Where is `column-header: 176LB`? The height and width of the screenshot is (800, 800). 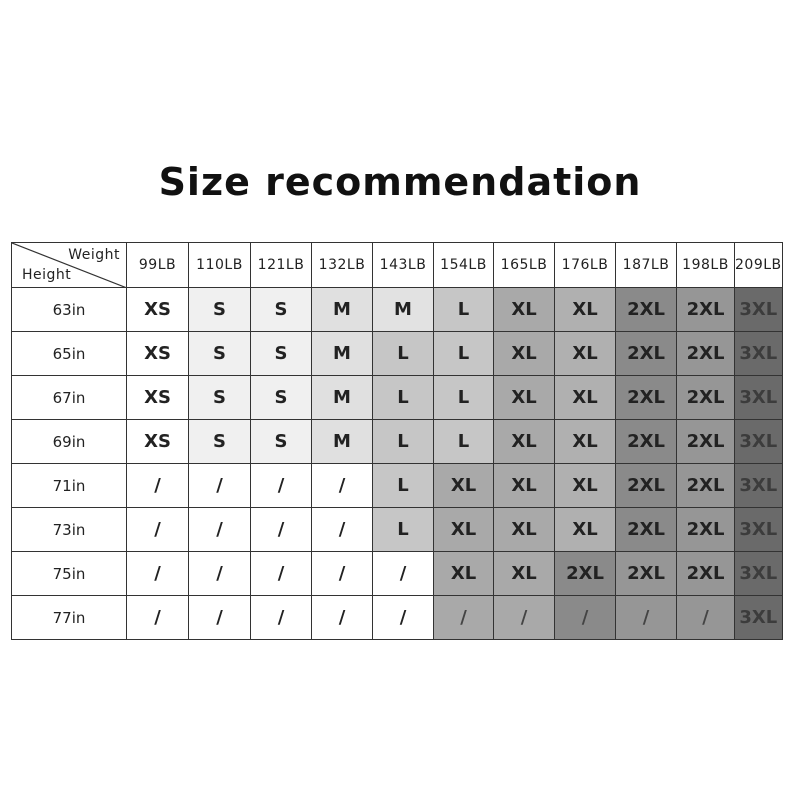 column-header: 176LB is located at coordinates (585, 265).